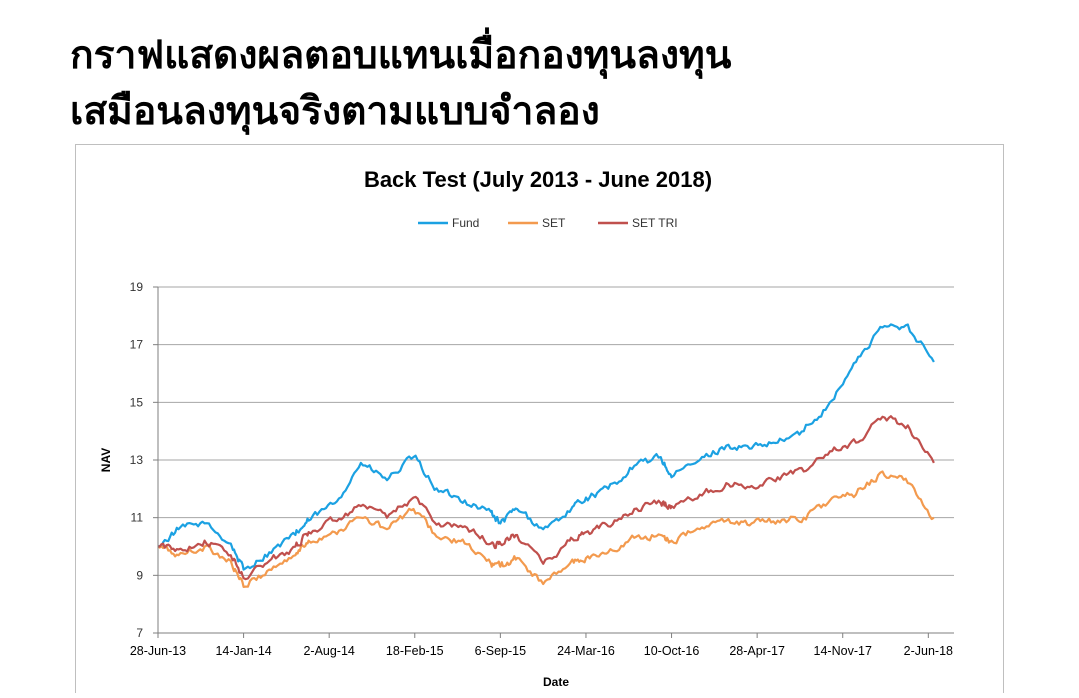  What do you see at coordinates (586, 651) in the screenshot?
I see `x-tick-label: 24-Mar-16` at bounding box center [586, 651].